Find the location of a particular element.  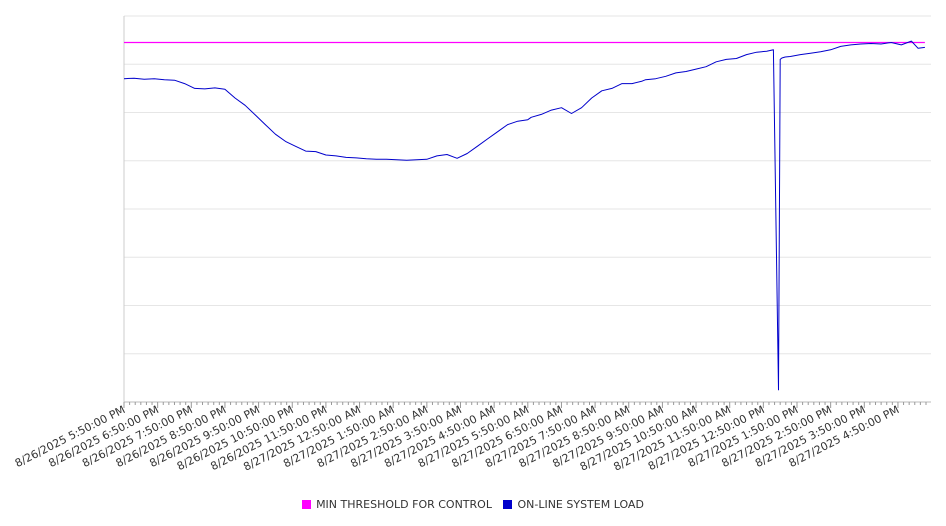

legend-label-system-load: ON-LINE SYSTEM LOAD is located at coordinates (580, 504).